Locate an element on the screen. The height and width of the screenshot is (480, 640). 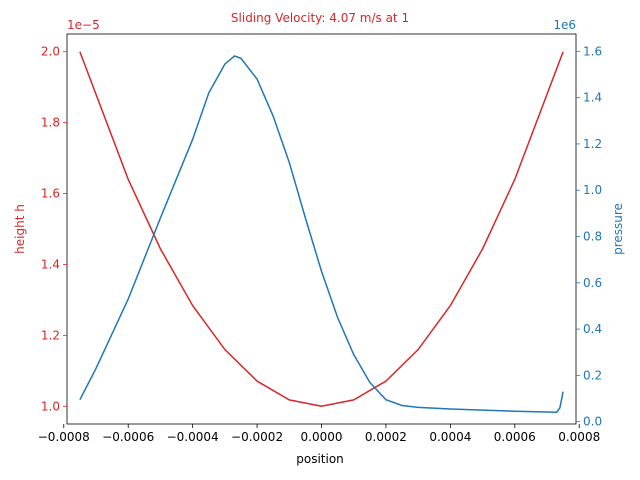
x-tick-label: 0.0002 is located at coordinates (386, 437).